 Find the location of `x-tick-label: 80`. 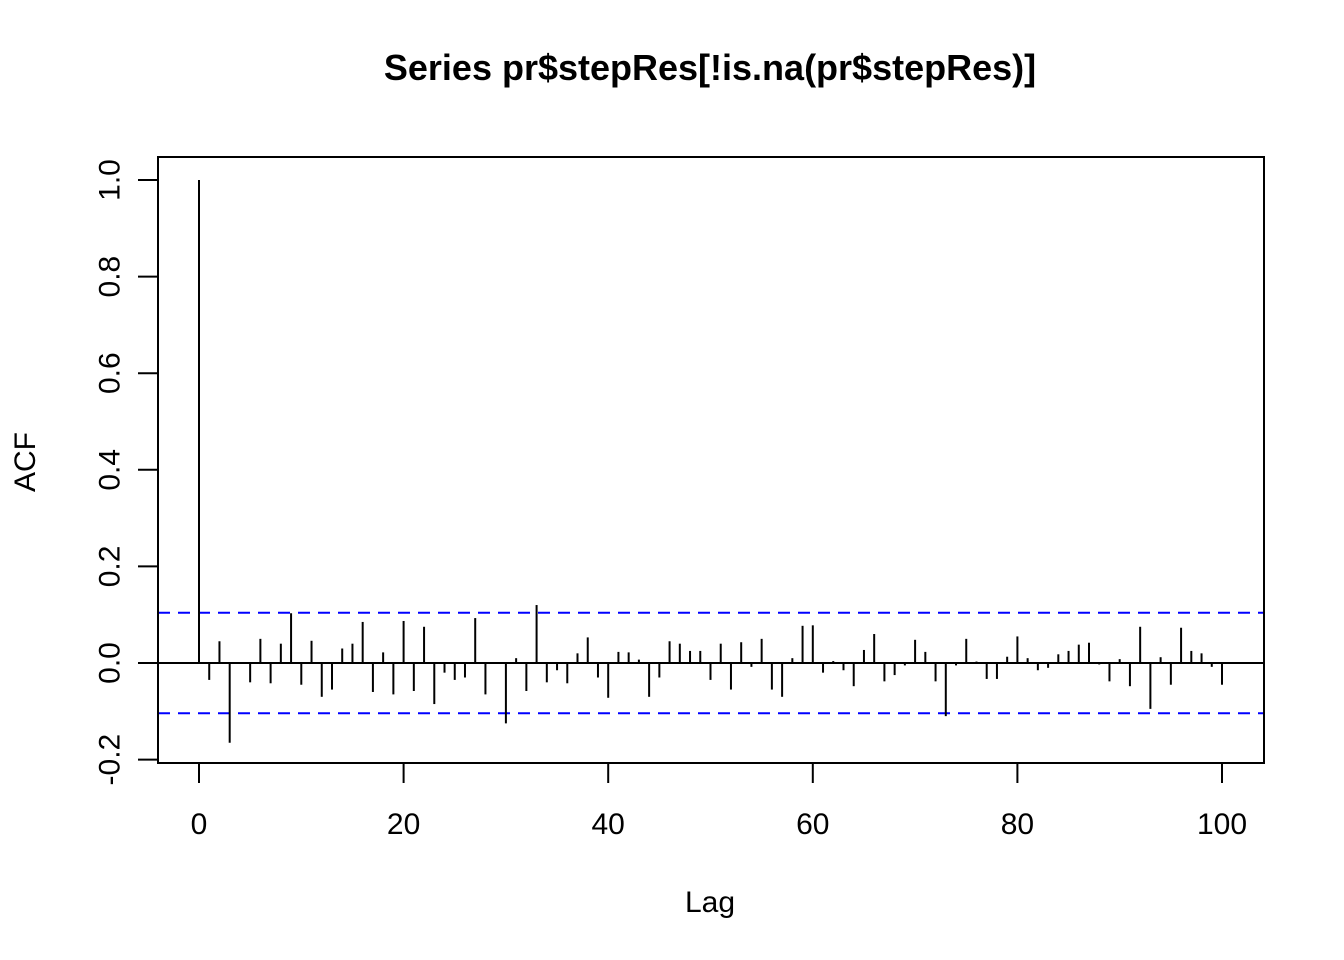

x-tick-label: 80 is located at coordinates (1017, 824).